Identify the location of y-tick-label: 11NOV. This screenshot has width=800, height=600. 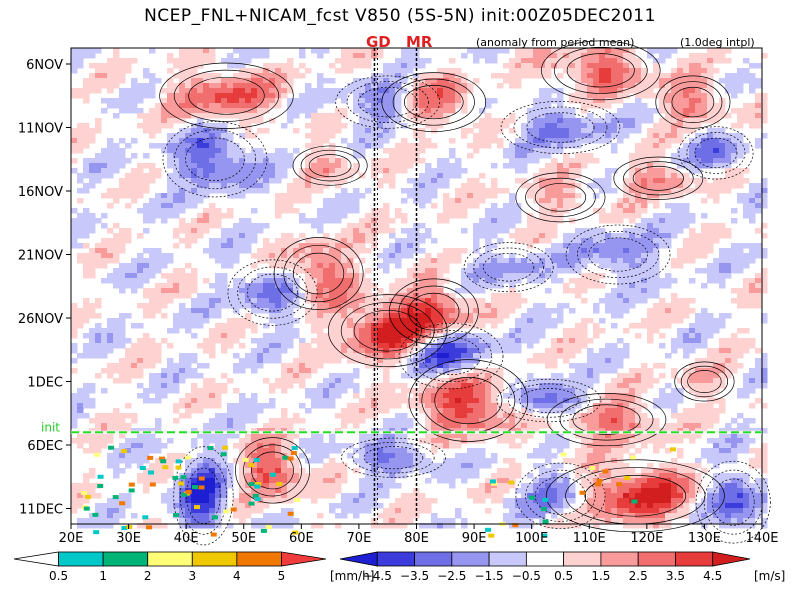
(40, 129).